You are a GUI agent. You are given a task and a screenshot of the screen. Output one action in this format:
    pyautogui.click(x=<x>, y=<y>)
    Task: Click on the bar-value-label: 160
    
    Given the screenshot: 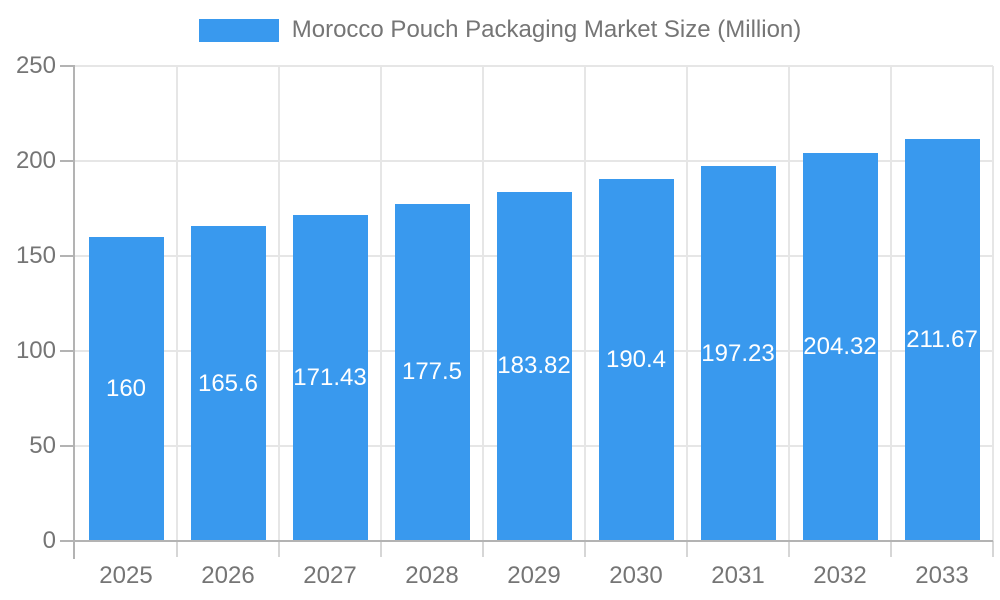 What is the action you would take?
    pyautogui.click(x=126, y=388)
    